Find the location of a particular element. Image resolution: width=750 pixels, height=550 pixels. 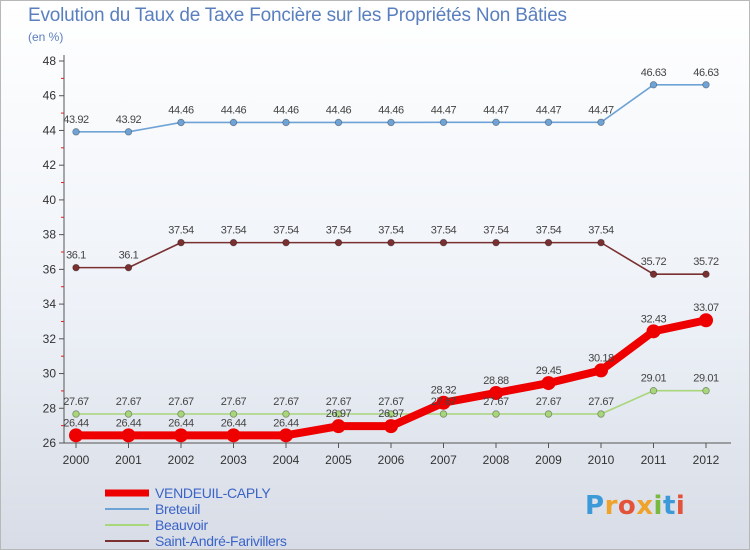

x-tick-label: 2005 is located at coordinates (338, 460).